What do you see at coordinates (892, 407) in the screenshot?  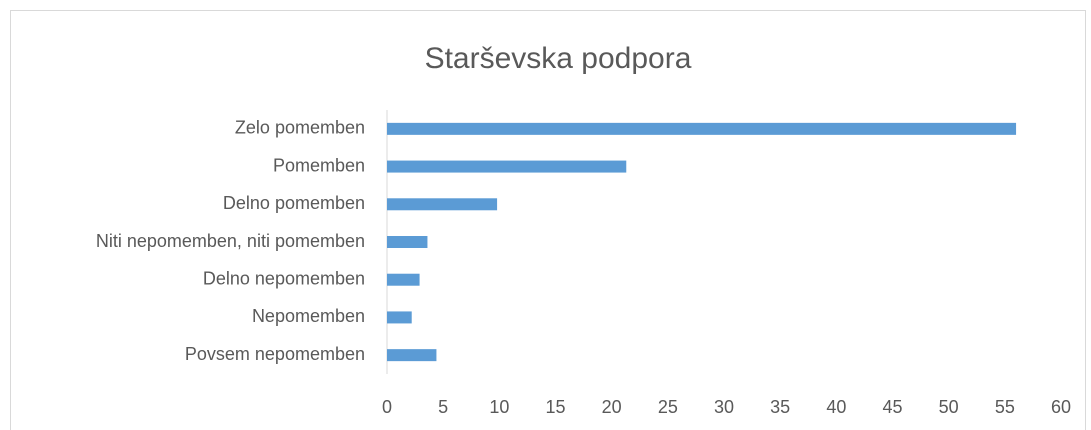 I see `x-tick-label: 45` at bounding box center [892, 407].